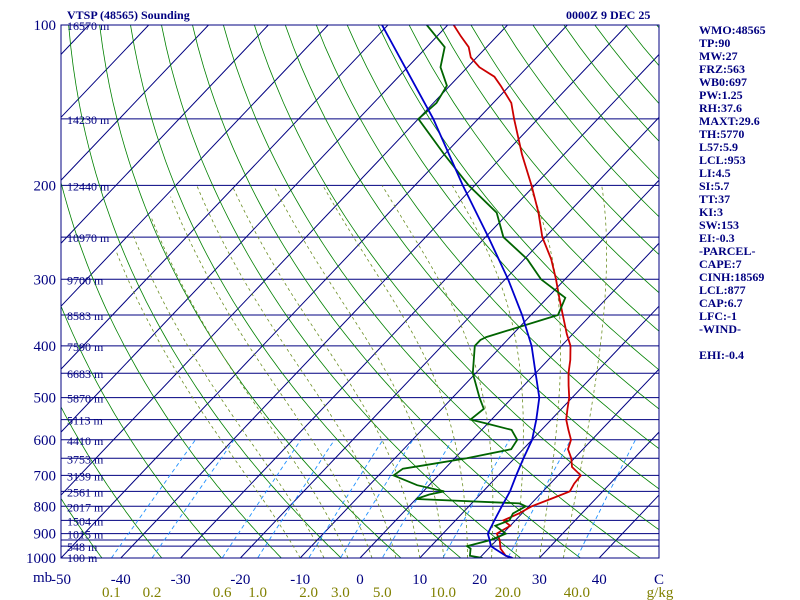  I want to click on stat-line: EHI:-0.4, so click(721, 355).